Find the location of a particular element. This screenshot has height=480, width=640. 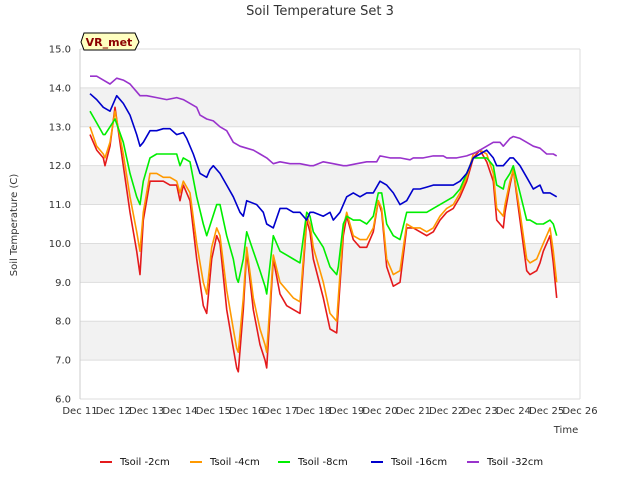

x-tick-label: Dec 25 is located at coordinates (546, 411).